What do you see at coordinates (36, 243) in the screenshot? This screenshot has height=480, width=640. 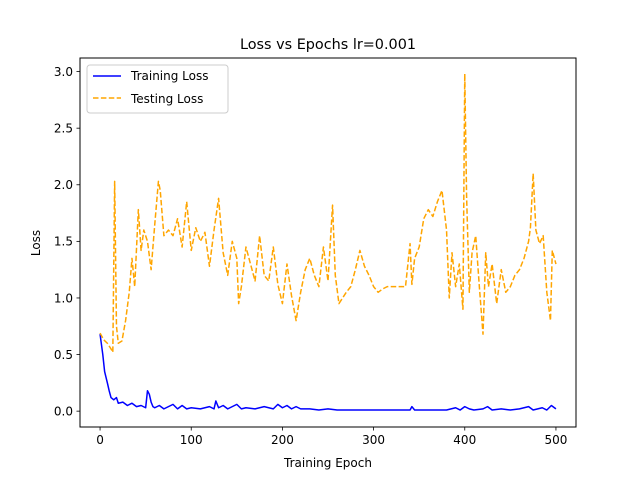 I see `y-axis-label: Loss` at bounding box center [36, 243].